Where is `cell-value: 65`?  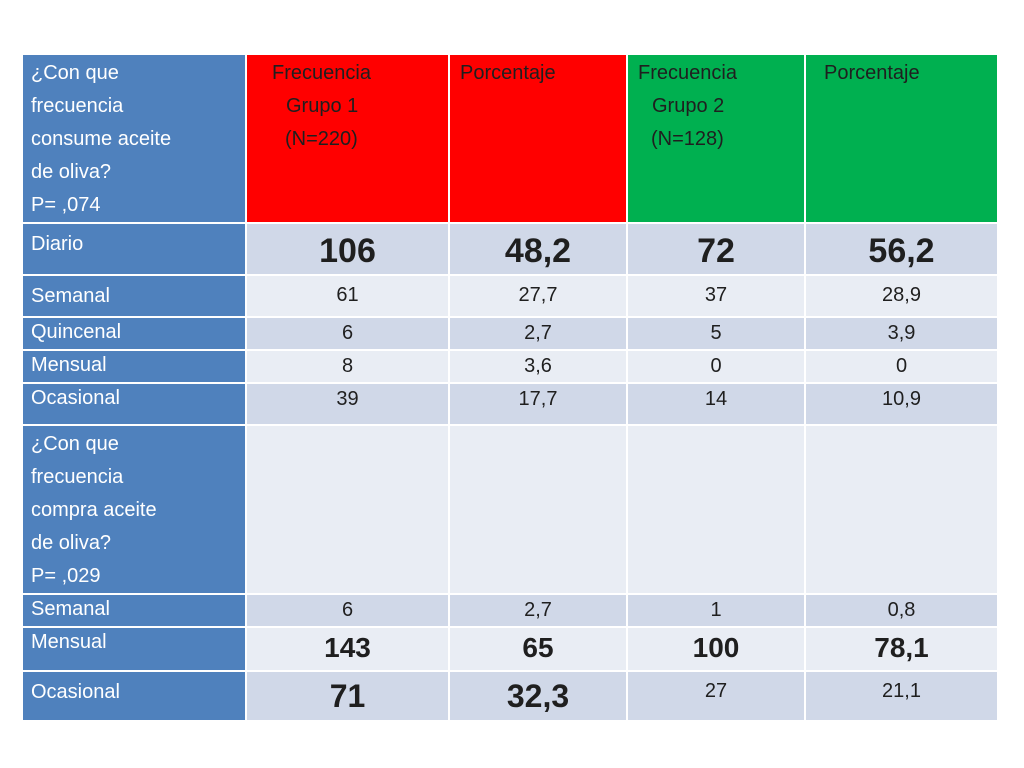 cell-value: 65 is located at coordinates (538, 649).